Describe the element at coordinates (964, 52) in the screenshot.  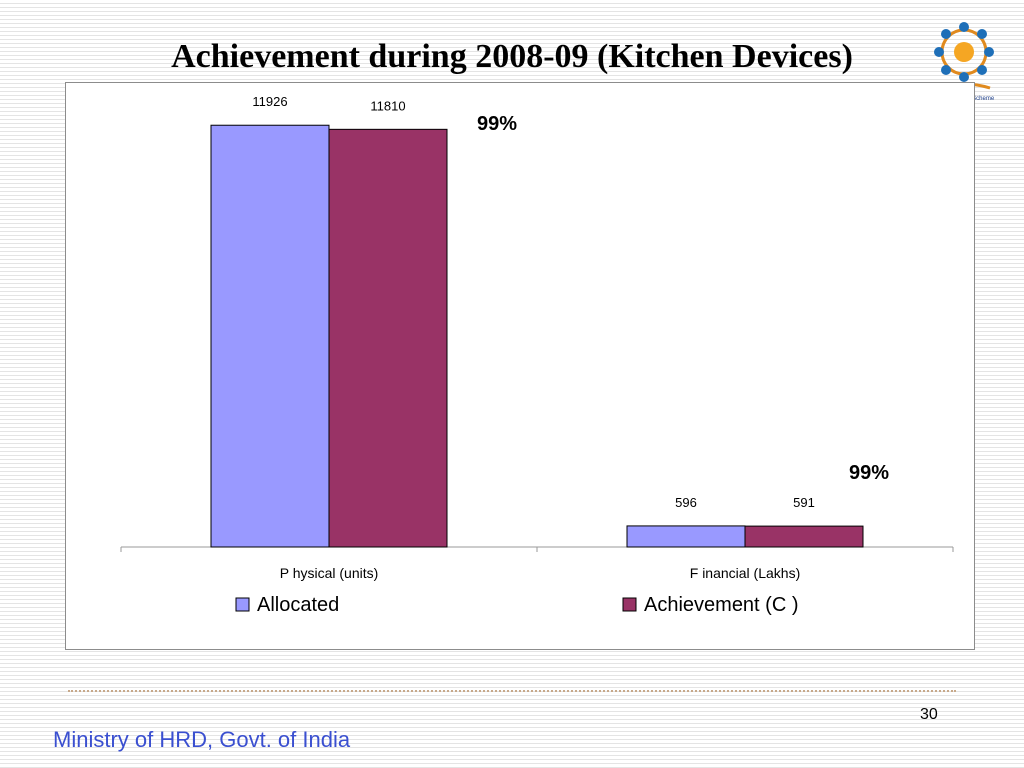
I see `logo-ring` at that location.